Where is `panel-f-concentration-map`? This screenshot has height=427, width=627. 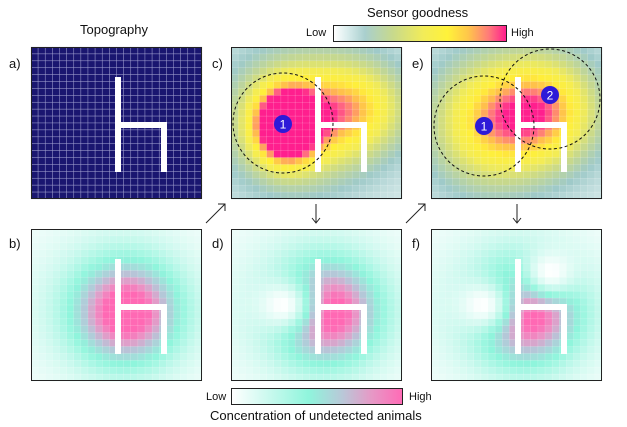 panel-f-concentration-map is located at coordinates (516, 305).